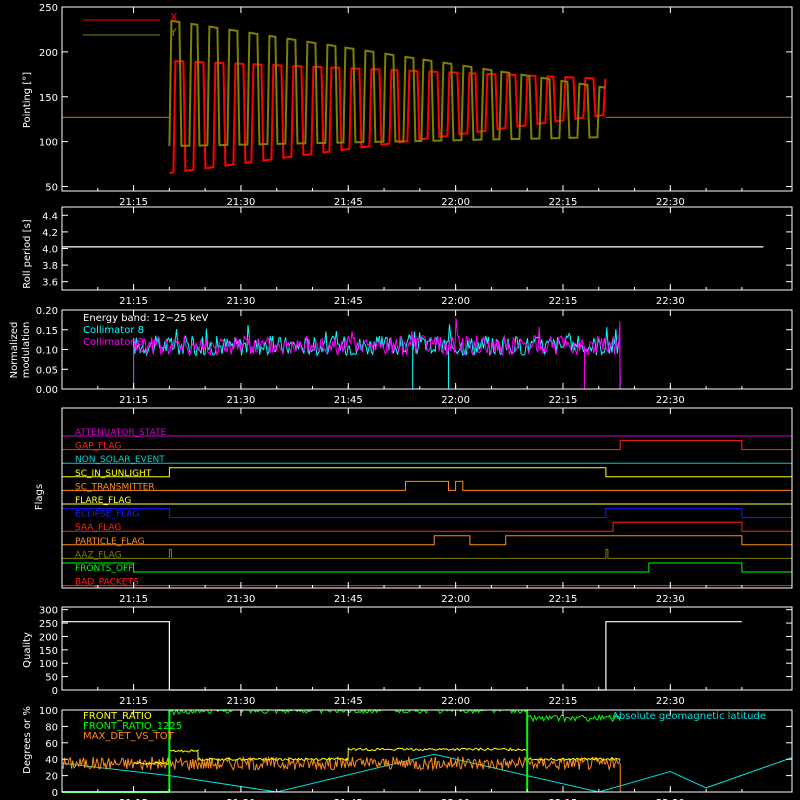 Image resolution: width=800 pixels, height=800 pixels. Describe the element at coordinates (113, 474) in the screenshot. I see `flag-label: SC_IN_SUNLIGHT` at that location.